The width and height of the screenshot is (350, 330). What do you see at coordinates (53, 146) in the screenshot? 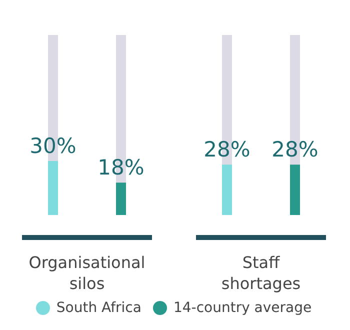
I see `data-label: 30%` at bounding box center [53, 146].